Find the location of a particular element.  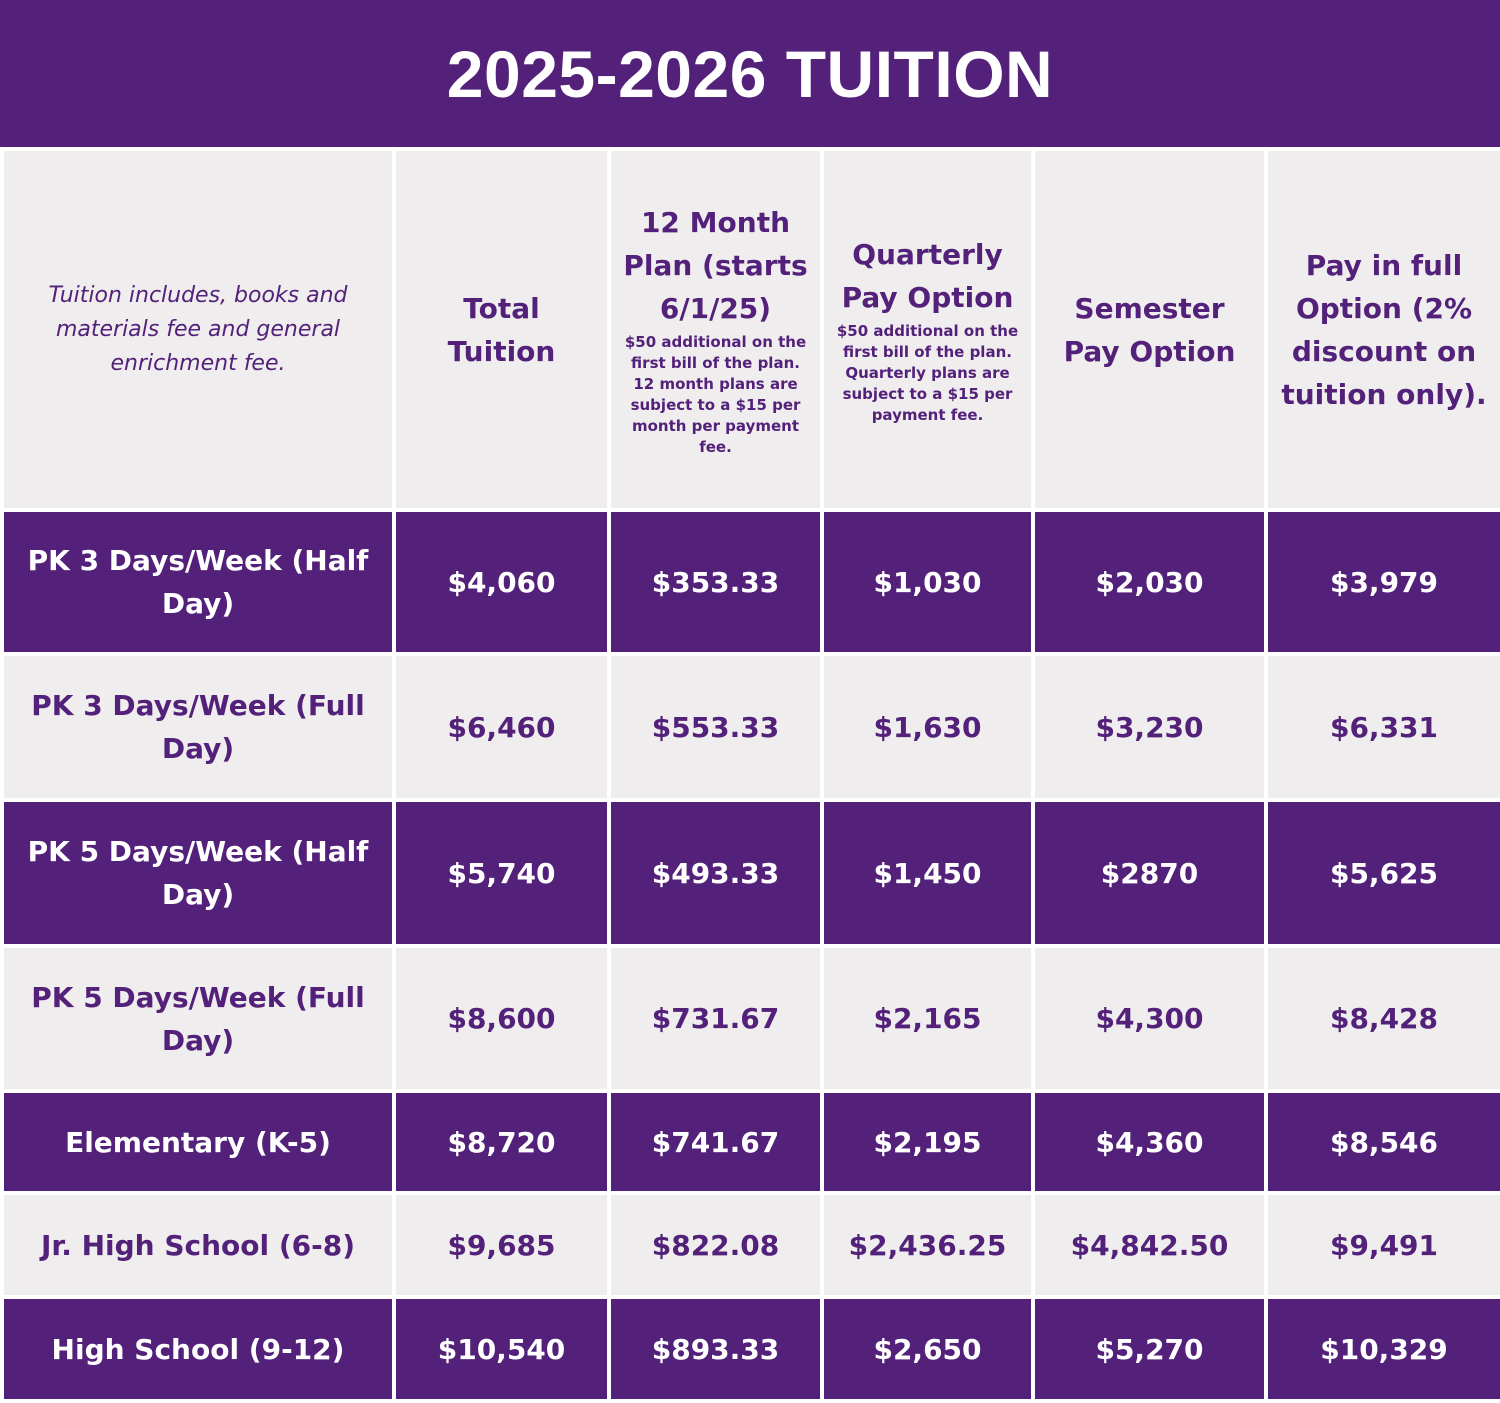

row-label: PK 5 Days/Week (Half Day) is located at coordinates (198, 873).